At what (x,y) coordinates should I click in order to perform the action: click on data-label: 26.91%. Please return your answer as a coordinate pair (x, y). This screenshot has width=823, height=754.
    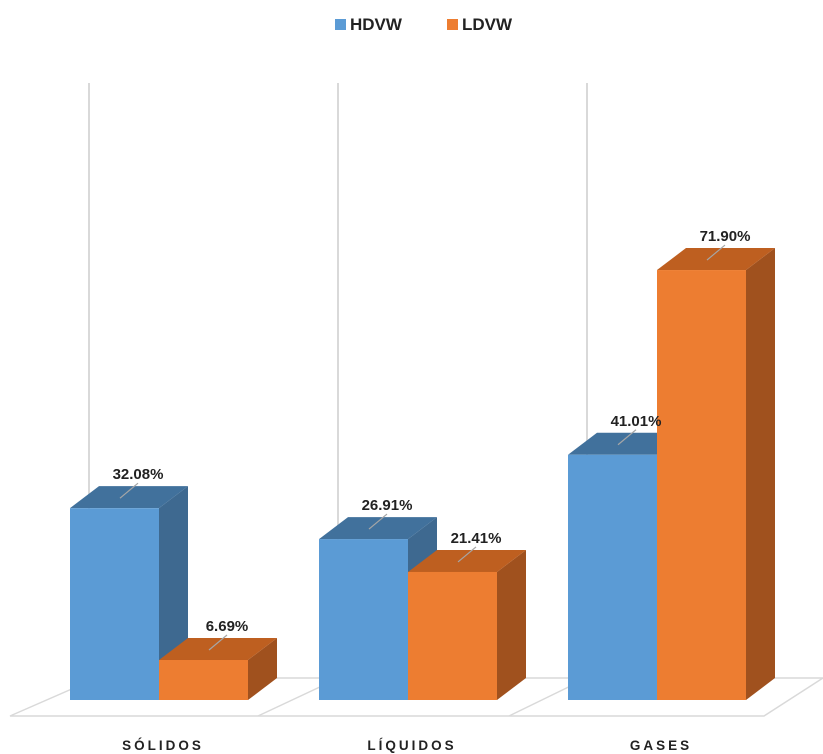
    Looking at the image, I should click on (387, 505).